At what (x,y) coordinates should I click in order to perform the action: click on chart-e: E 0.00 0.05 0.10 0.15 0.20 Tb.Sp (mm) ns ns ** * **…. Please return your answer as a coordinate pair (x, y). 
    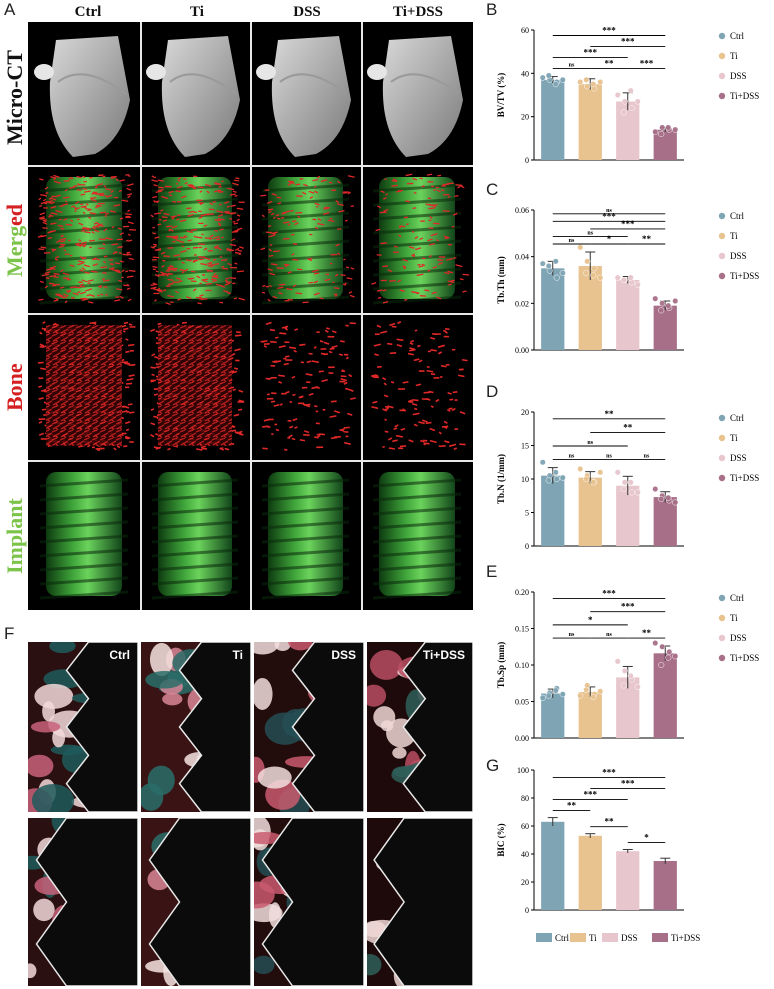
    Looking at the image, I should click on (630, 653).